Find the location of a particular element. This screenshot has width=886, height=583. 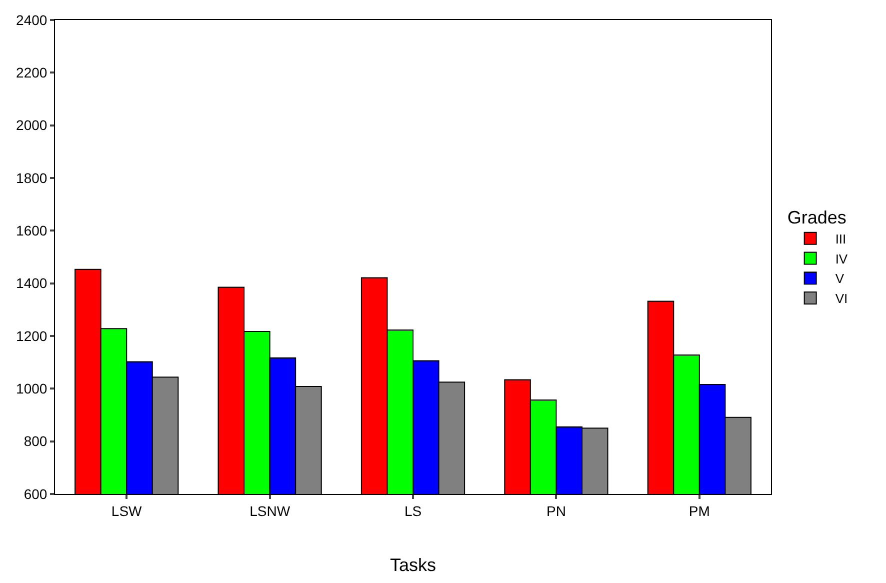

y-tick-label: 800 is located at coordinates (36, 441).